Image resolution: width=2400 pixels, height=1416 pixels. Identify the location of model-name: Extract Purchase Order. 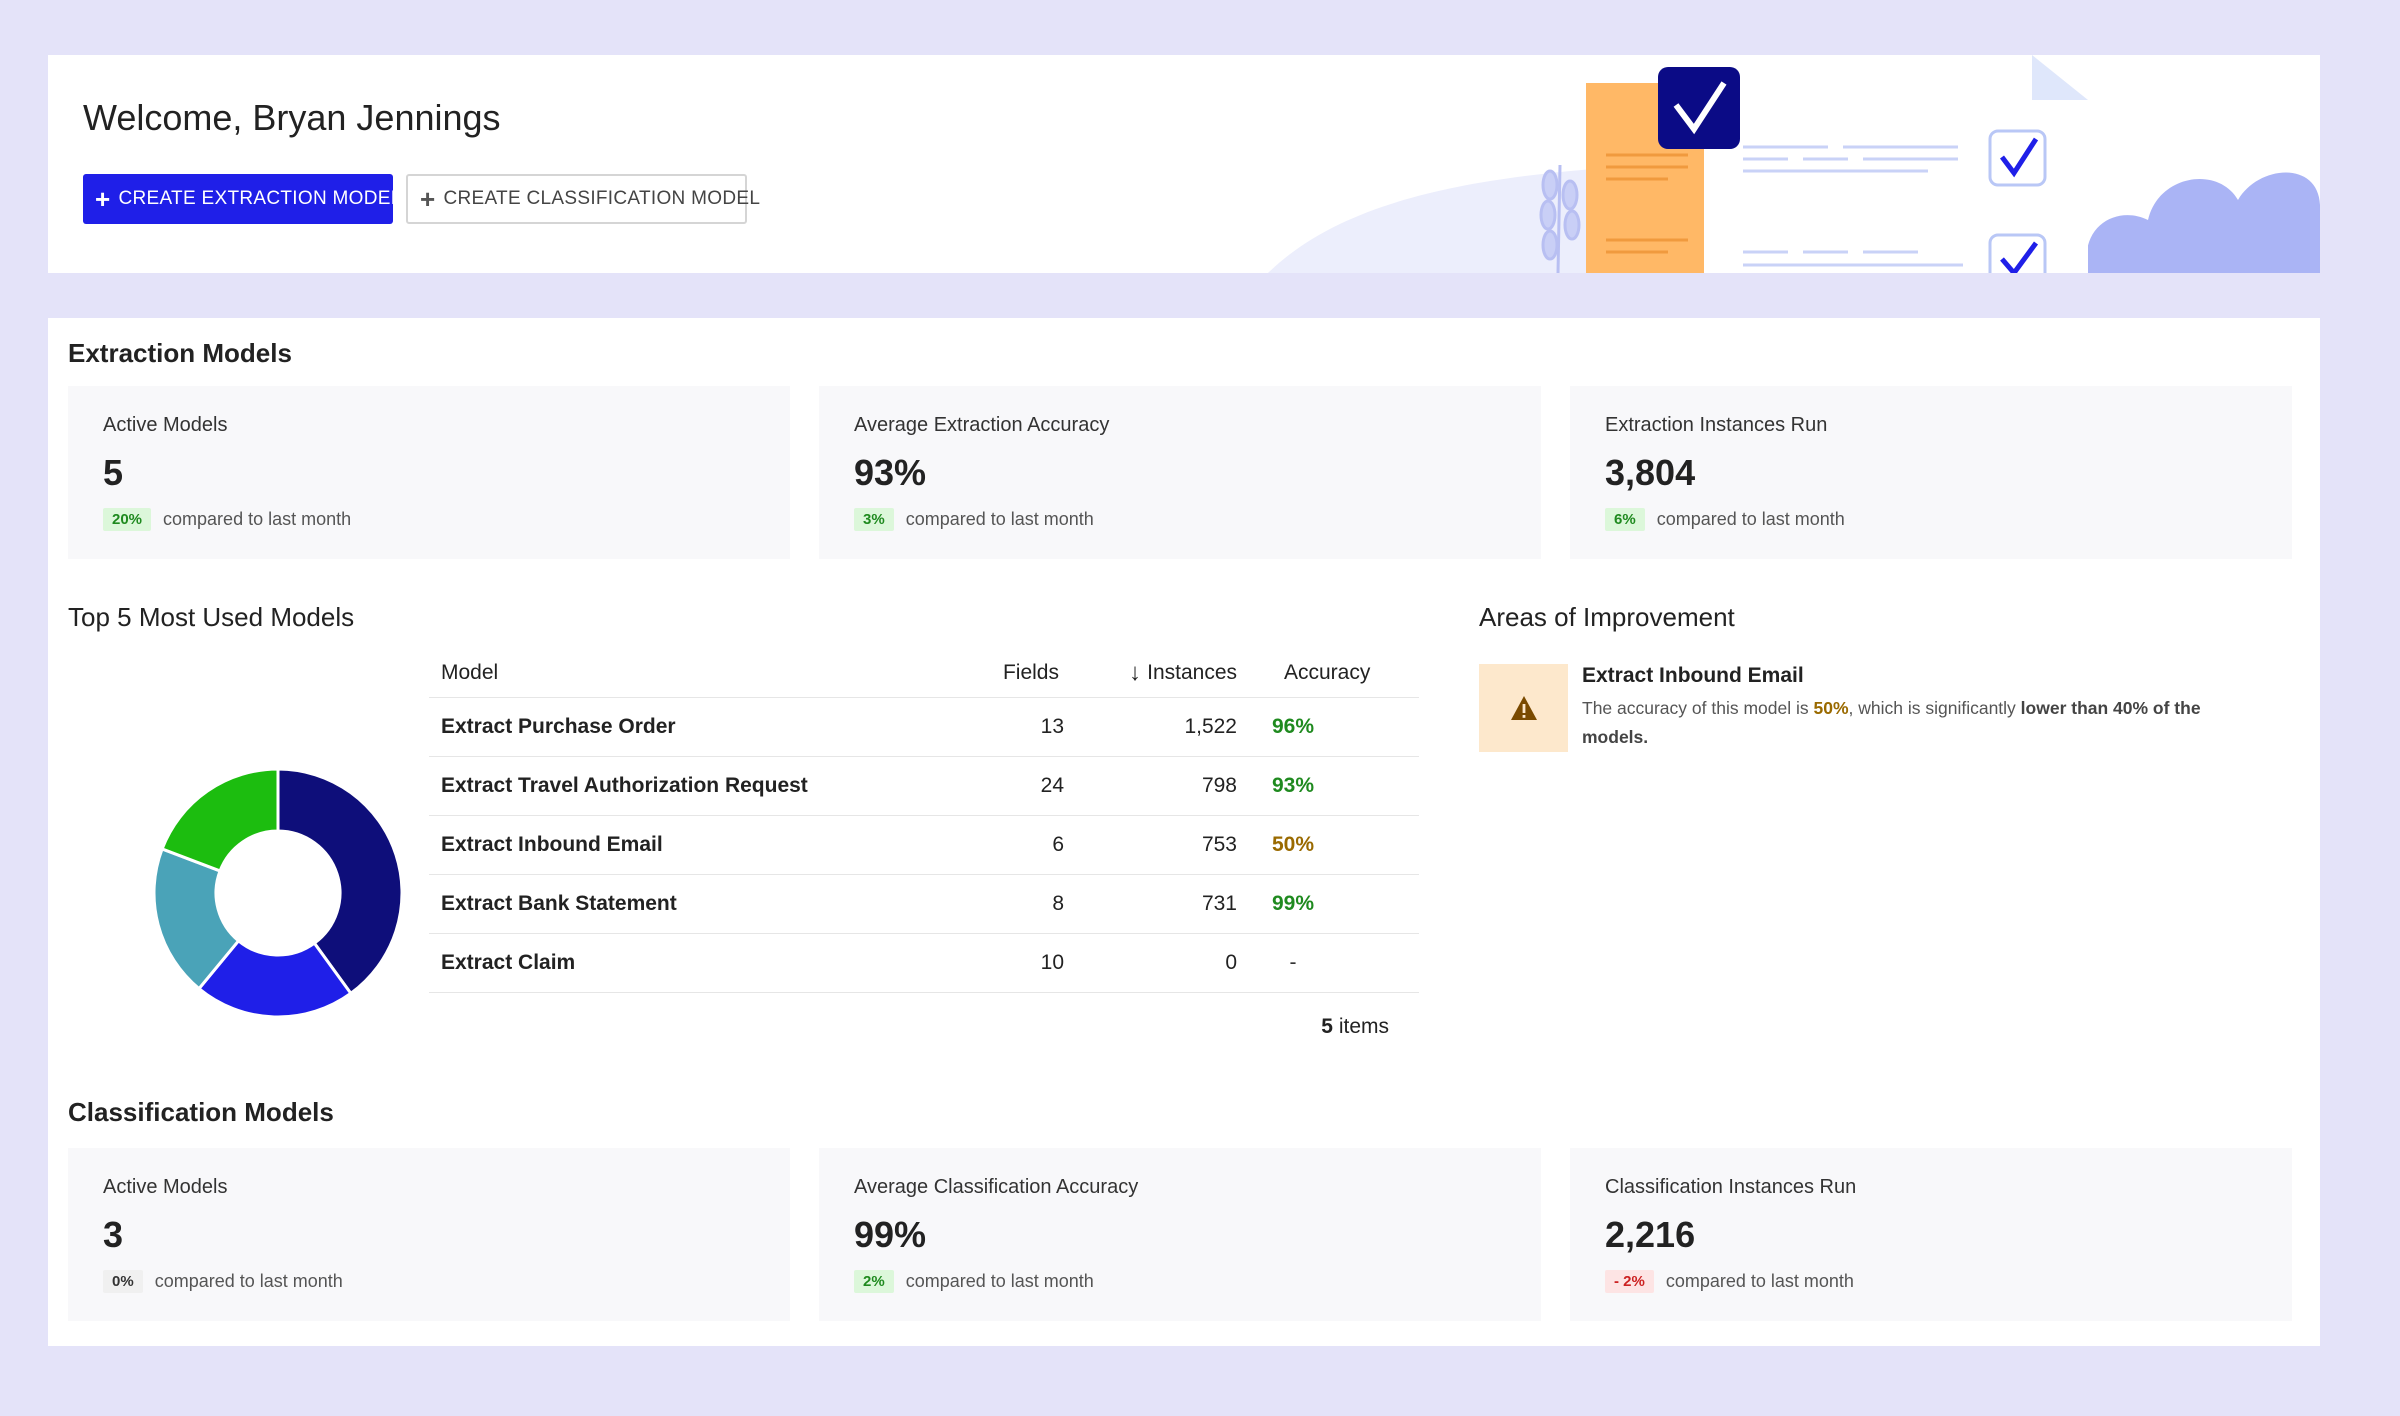
(558, 726).